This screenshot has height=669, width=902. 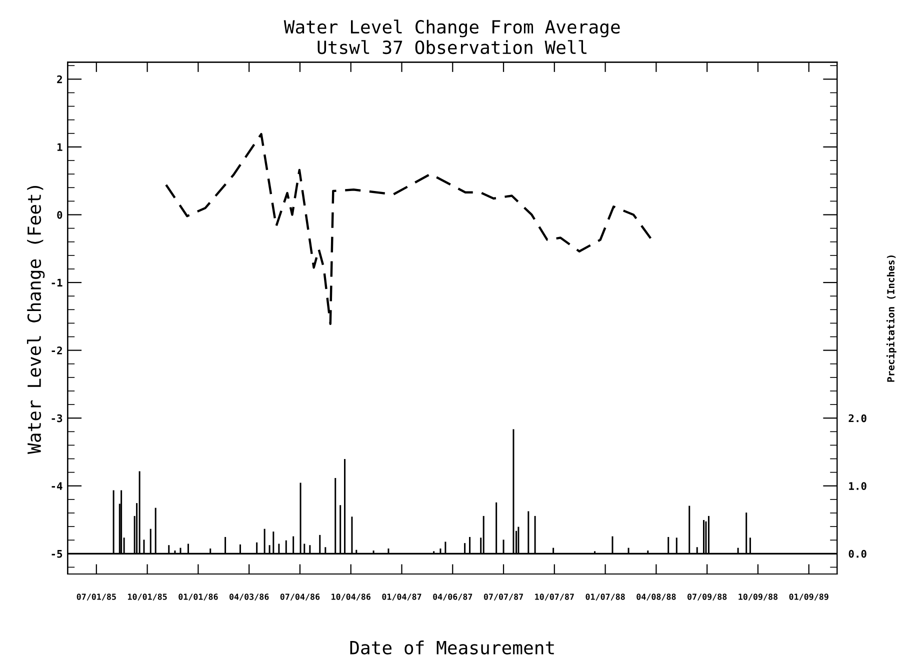 What do you see at coordinates (57, 486) in the screenshot?
I see `y-tick-label: -4` at bounding box center [57, 486].